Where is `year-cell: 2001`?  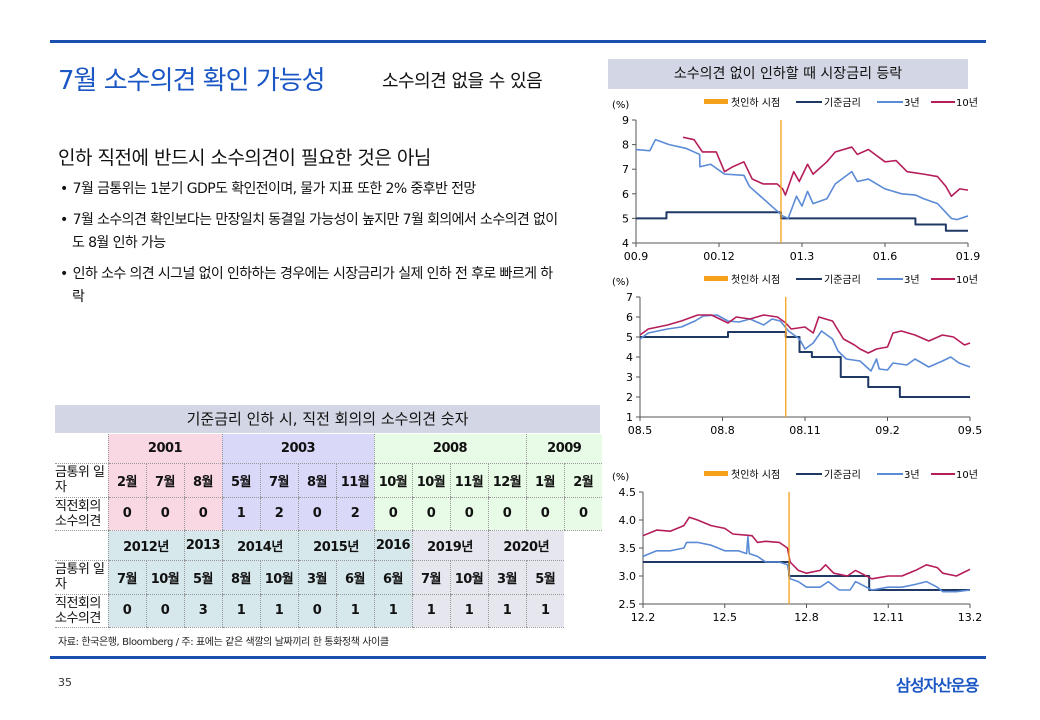 year-cell: 2001 is located at coordinates (164, 449).